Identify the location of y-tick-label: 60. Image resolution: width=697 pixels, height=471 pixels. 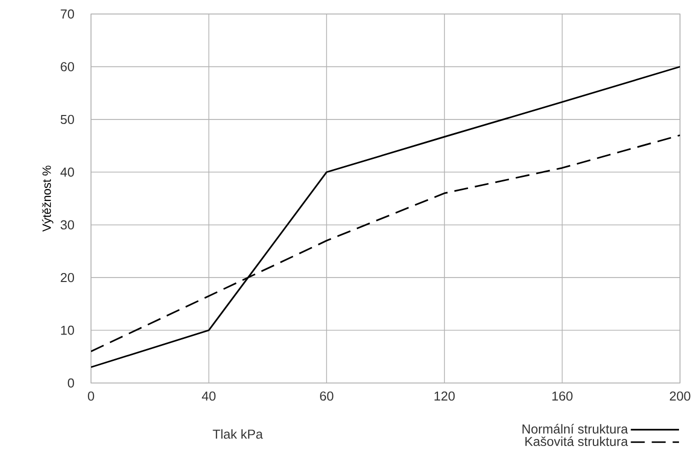
(67, 67).